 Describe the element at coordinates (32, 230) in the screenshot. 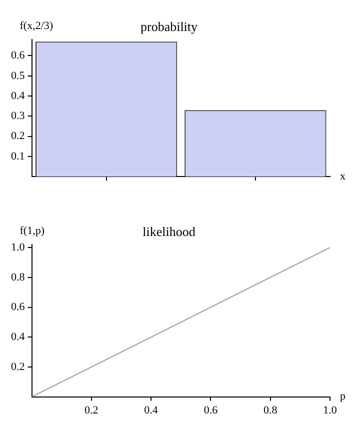

I see `y-axis-title: f(1,p)` at that location.